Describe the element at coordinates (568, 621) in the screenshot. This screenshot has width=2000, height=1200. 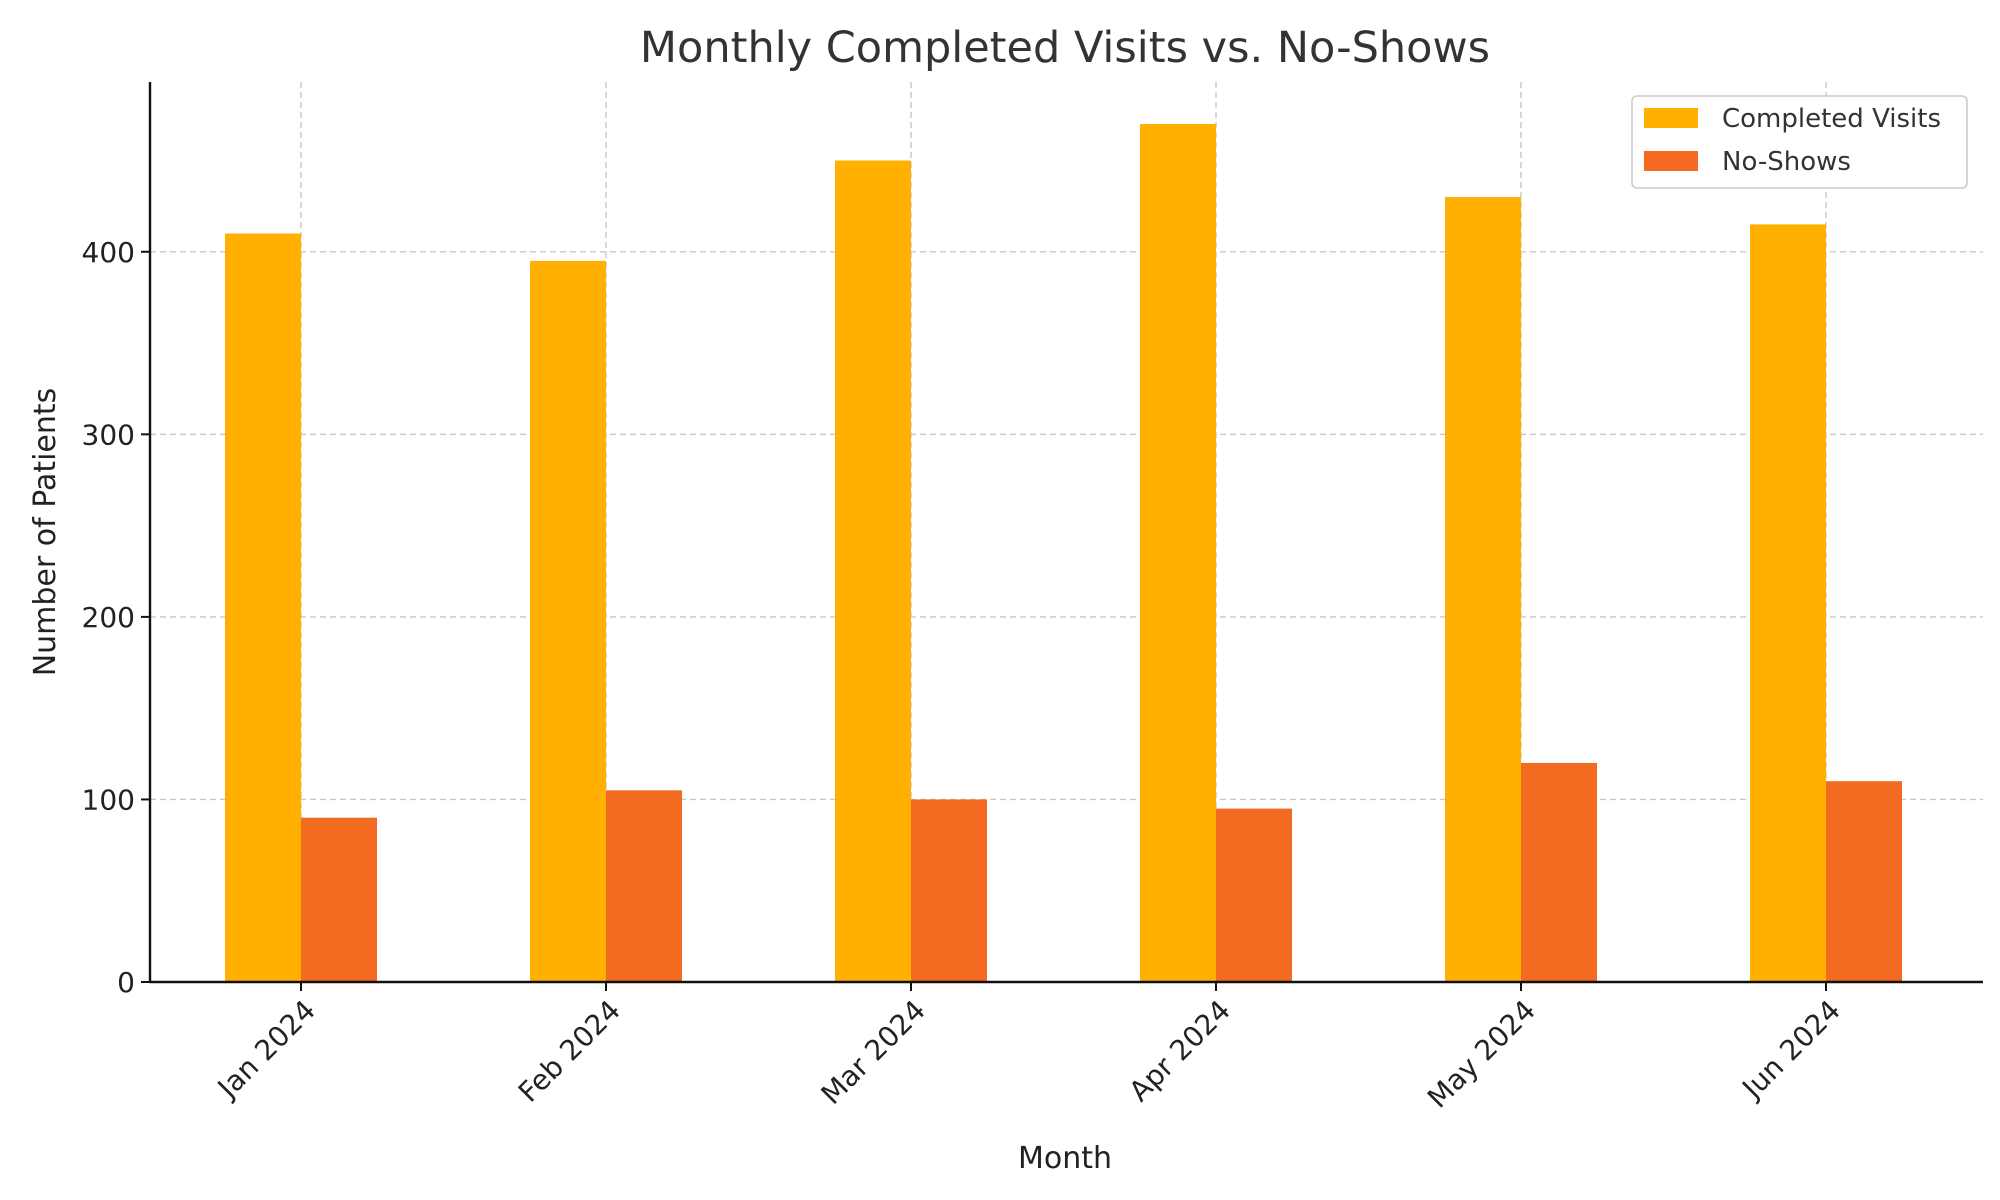
I see `bar-completed-visits-feb-2024` at that location.